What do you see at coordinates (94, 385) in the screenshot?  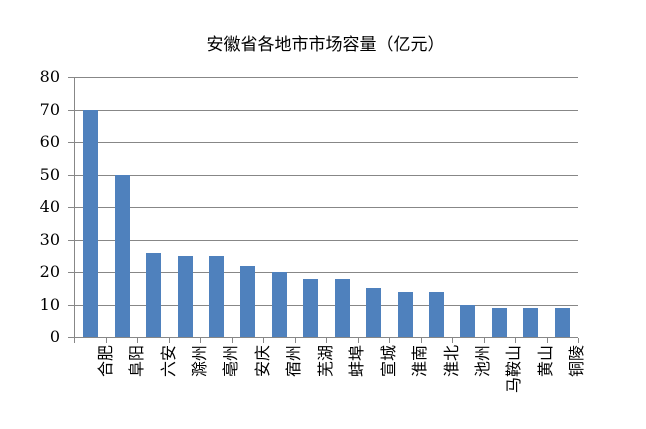 I see `x-label-cell: 合肥` at bounding box center [94, 385].